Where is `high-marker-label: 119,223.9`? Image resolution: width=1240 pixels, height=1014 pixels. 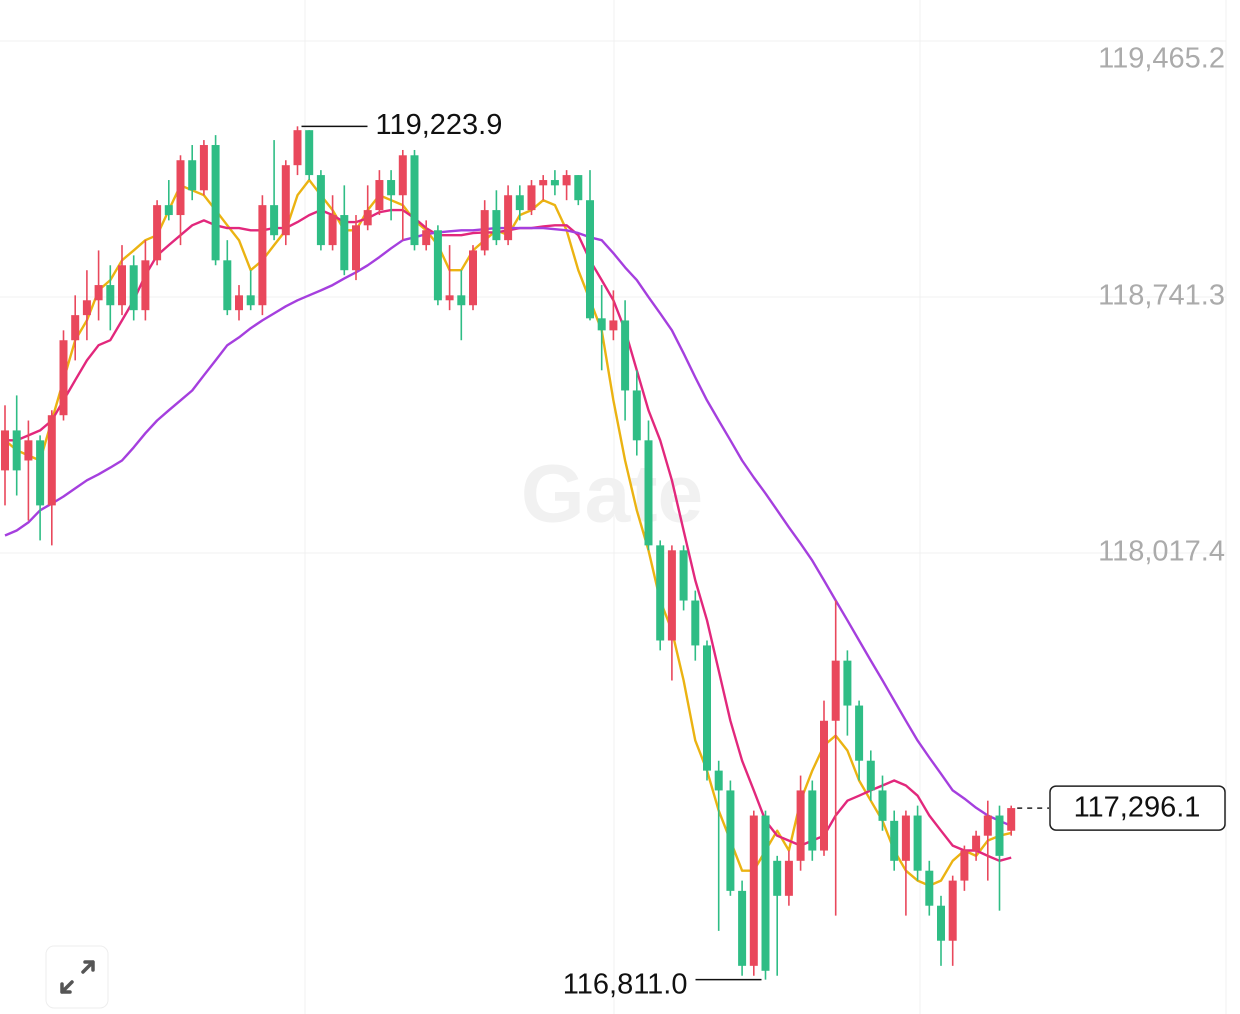 high-marker-label: 119,223.9 is located at coordinates (439, 125).